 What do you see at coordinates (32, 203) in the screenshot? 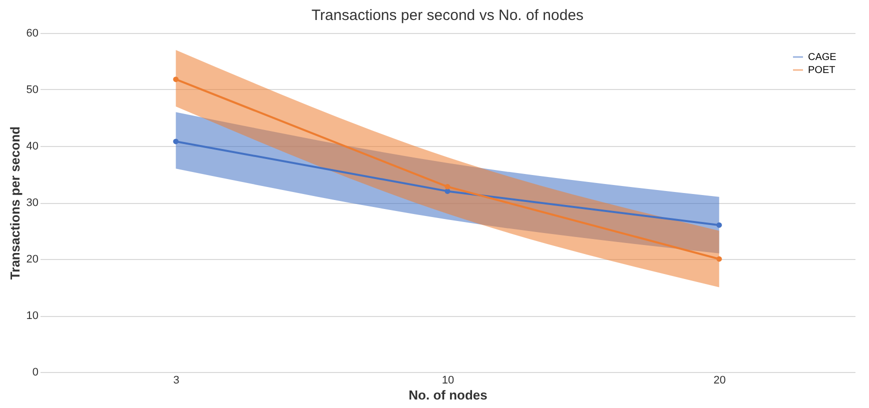
I see `y-tick-label: 30` at bounding box center [32, 203].